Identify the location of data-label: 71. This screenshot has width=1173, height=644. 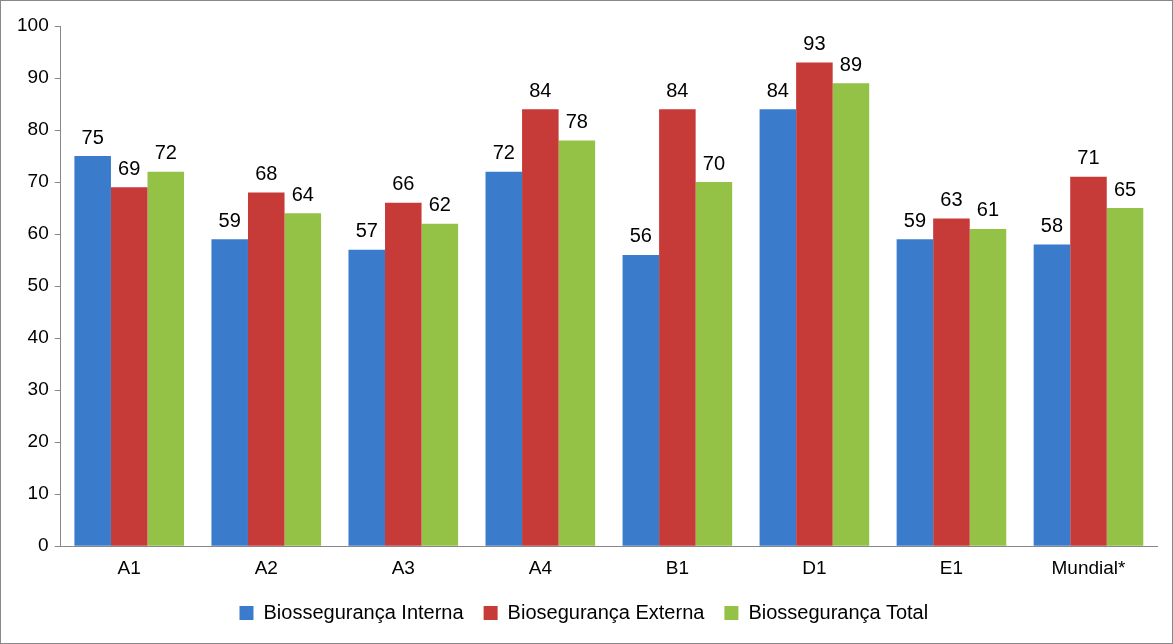
(1088, 157).